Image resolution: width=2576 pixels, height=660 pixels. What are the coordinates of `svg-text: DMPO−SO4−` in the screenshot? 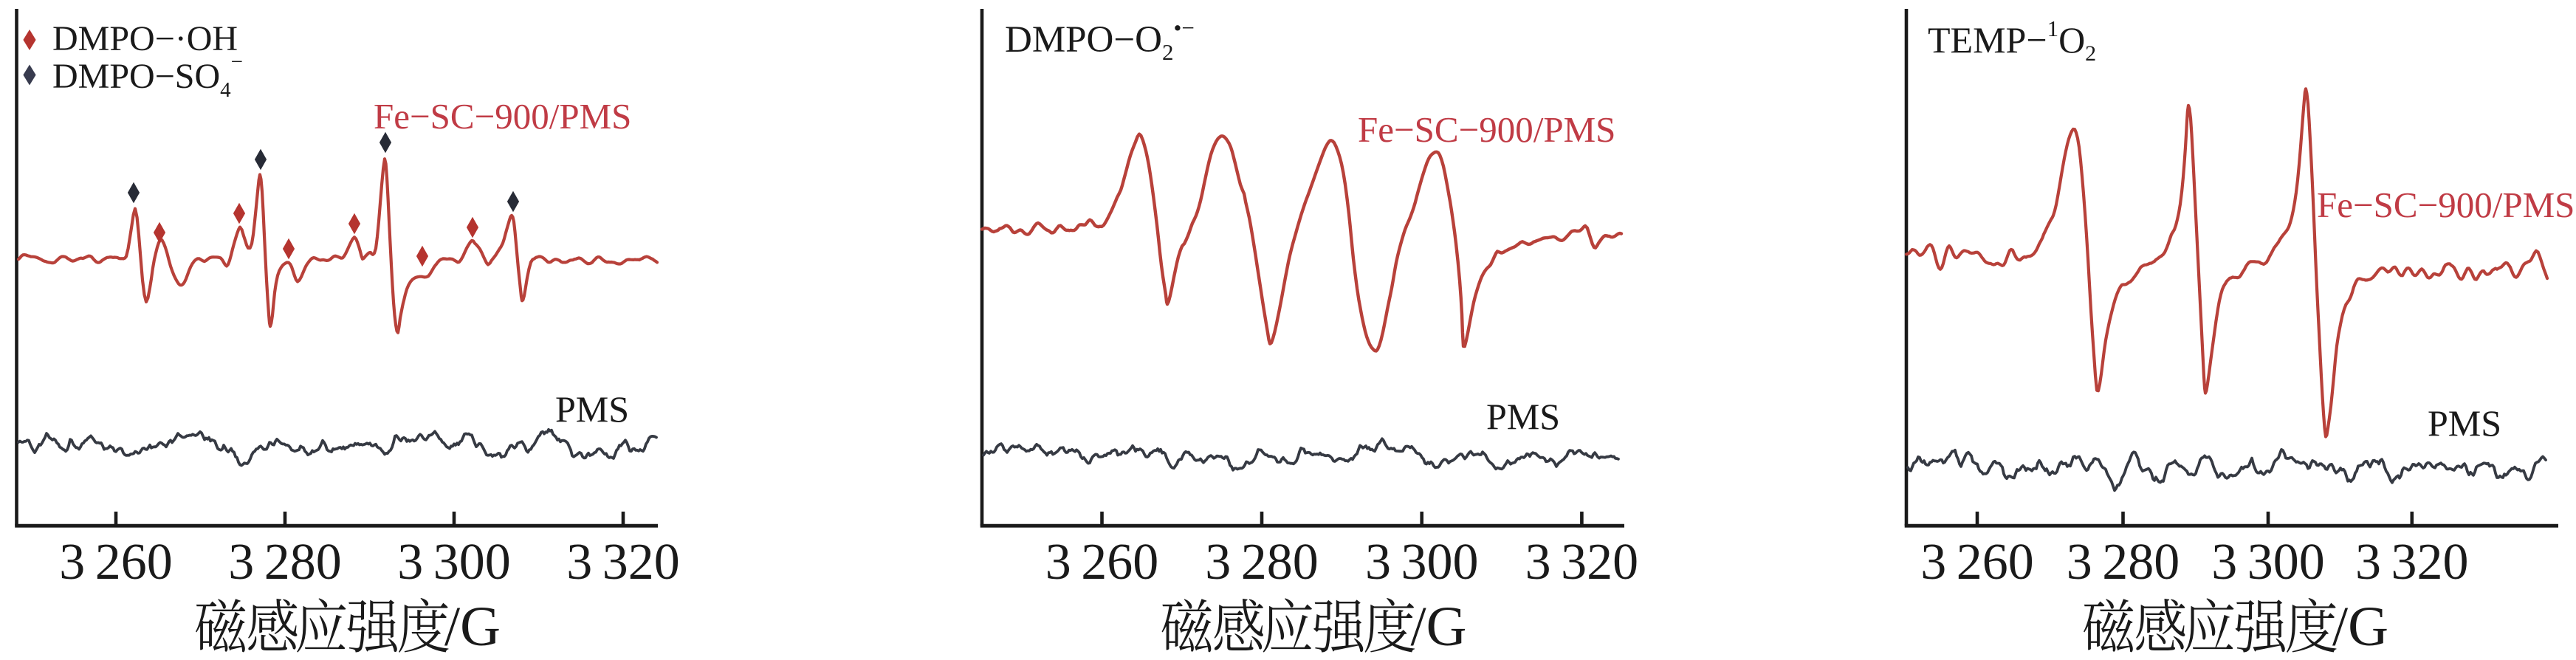 It's located at (147, 76).